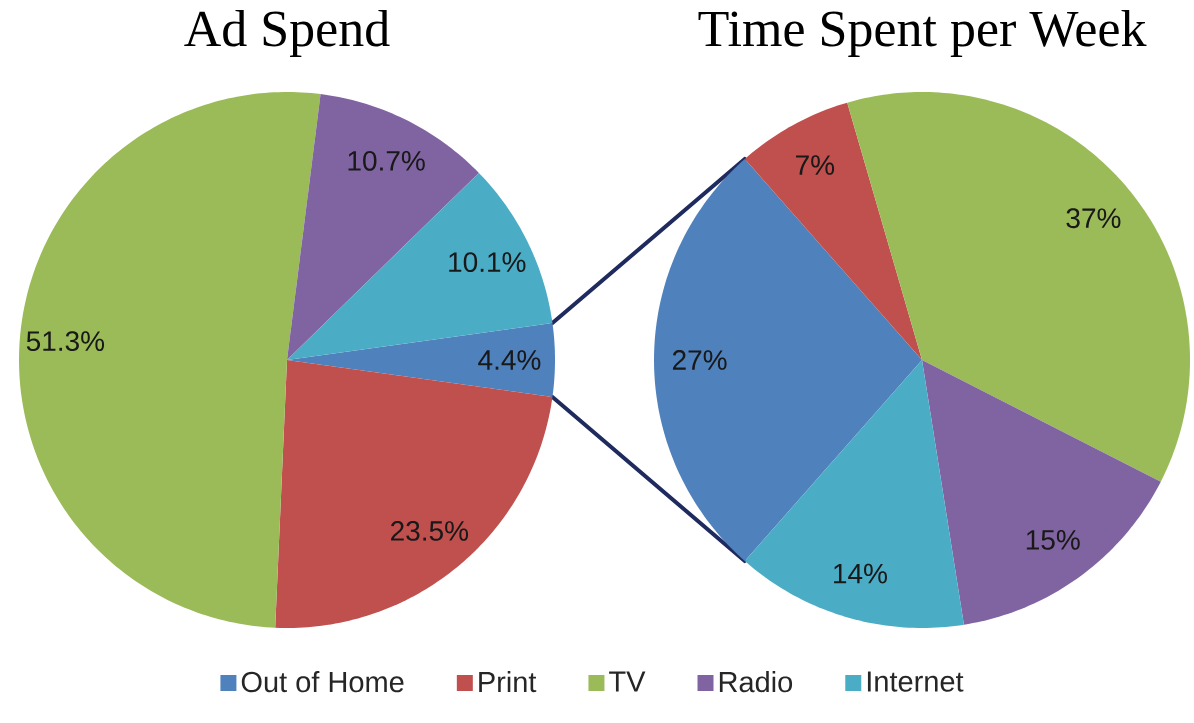 The height and width of the screenshot is (723, 1194). I want to click on legend-label: Out of Home, so click(322, 682).